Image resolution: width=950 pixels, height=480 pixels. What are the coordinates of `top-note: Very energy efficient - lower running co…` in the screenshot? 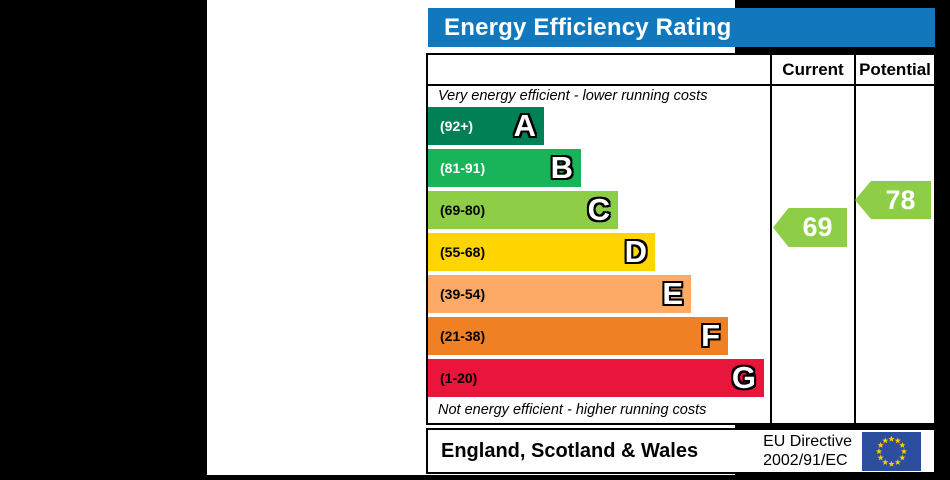 It's located at (573, 96).